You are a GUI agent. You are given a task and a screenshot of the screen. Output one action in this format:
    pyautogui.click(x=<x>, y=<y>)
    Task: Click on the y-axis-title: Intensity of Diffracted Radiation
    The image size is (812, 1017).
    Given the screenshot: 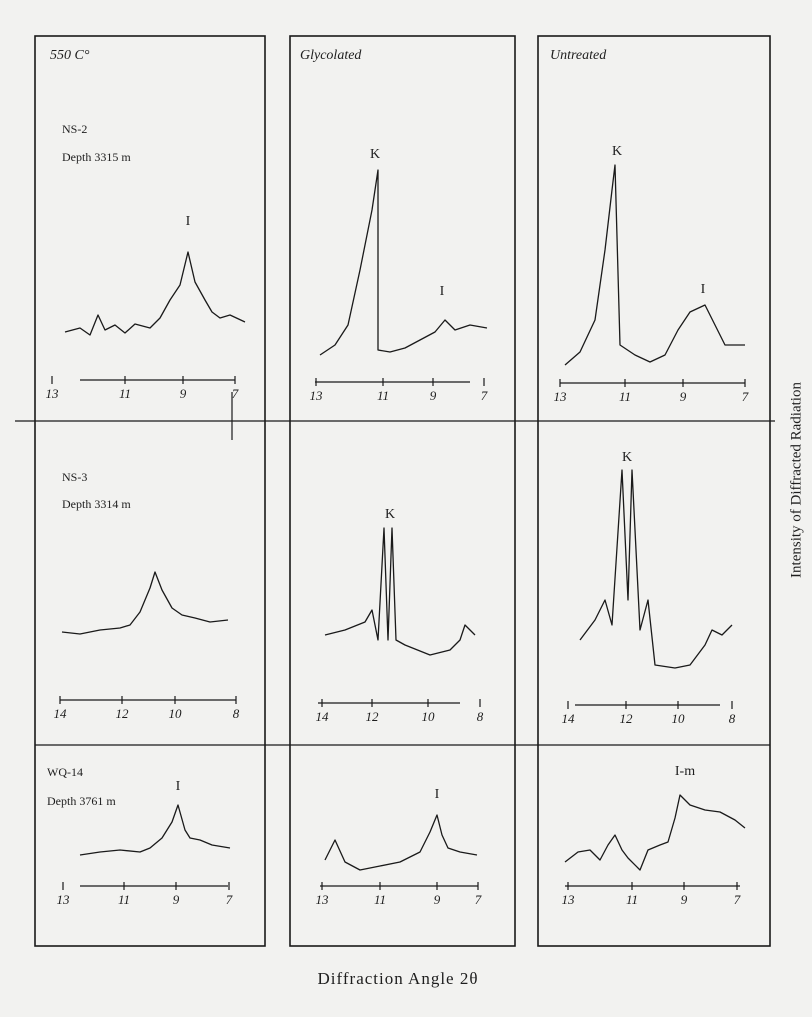 What is the action you would take?
    pyautogui.click(x=796, y=480)
    